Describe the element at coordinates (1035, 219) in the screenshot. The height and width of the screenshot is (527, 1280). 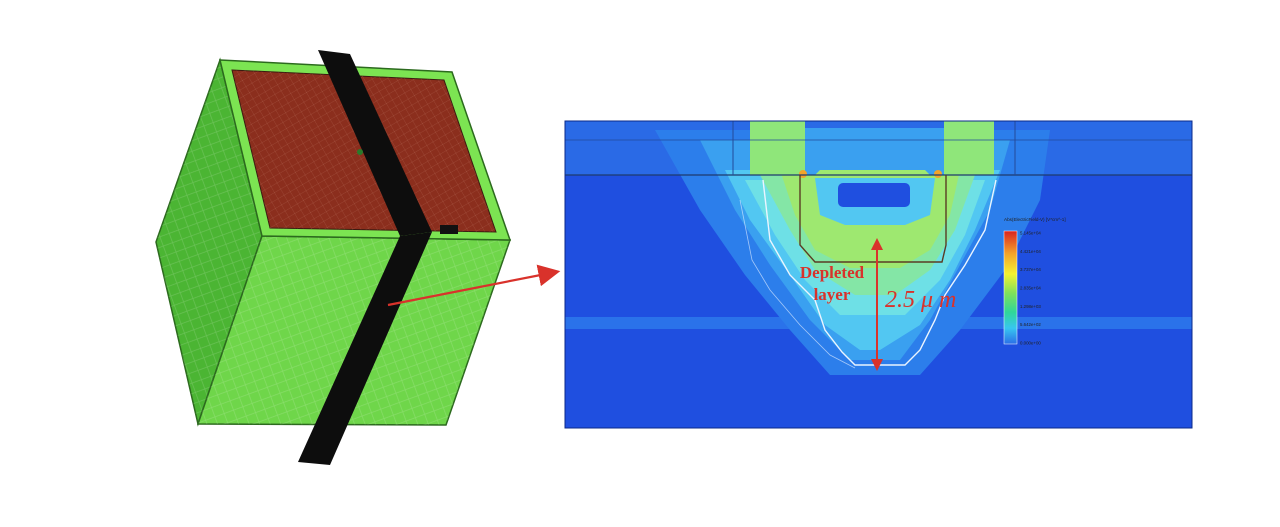
I see `legend-title: Abs(ElectricField-V) [V*cm^-1]` at that location.